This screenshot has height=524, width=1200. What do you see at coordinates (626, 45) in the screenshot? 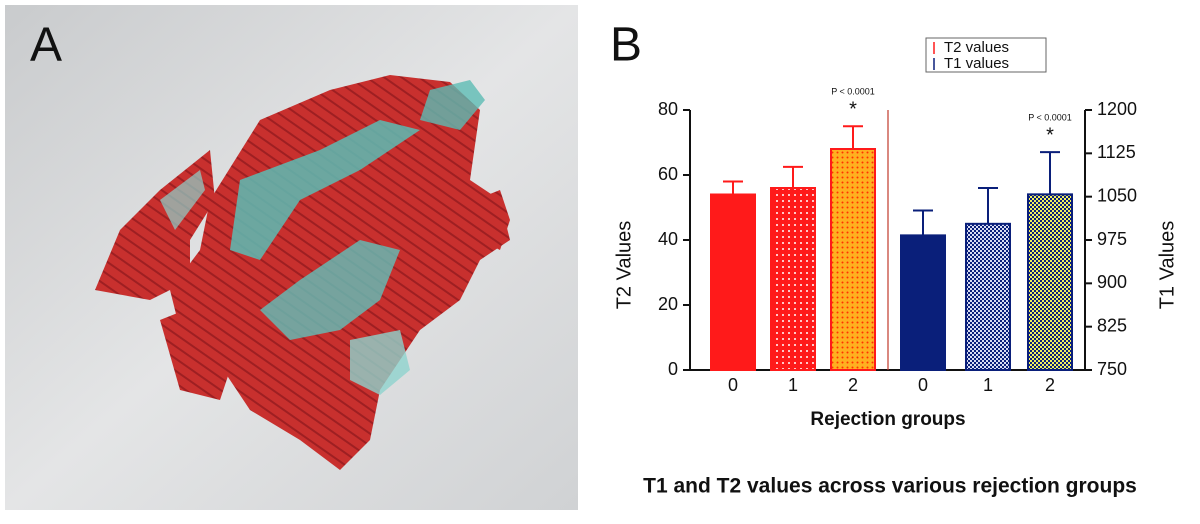
I see `panel-label: B` at bounding box center [626, 45].